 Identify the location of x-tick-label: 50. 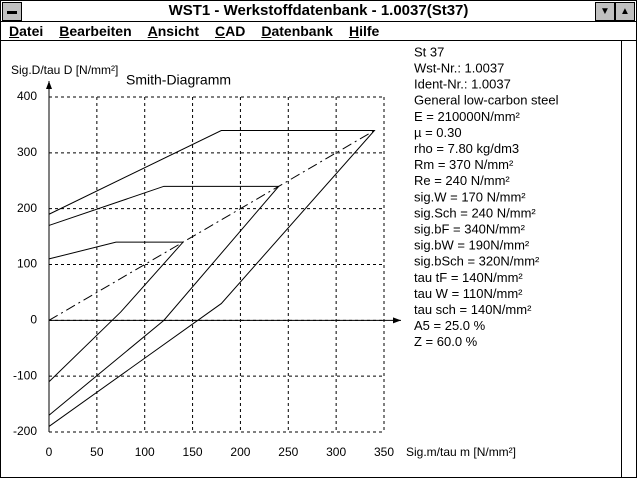
(97, 452).